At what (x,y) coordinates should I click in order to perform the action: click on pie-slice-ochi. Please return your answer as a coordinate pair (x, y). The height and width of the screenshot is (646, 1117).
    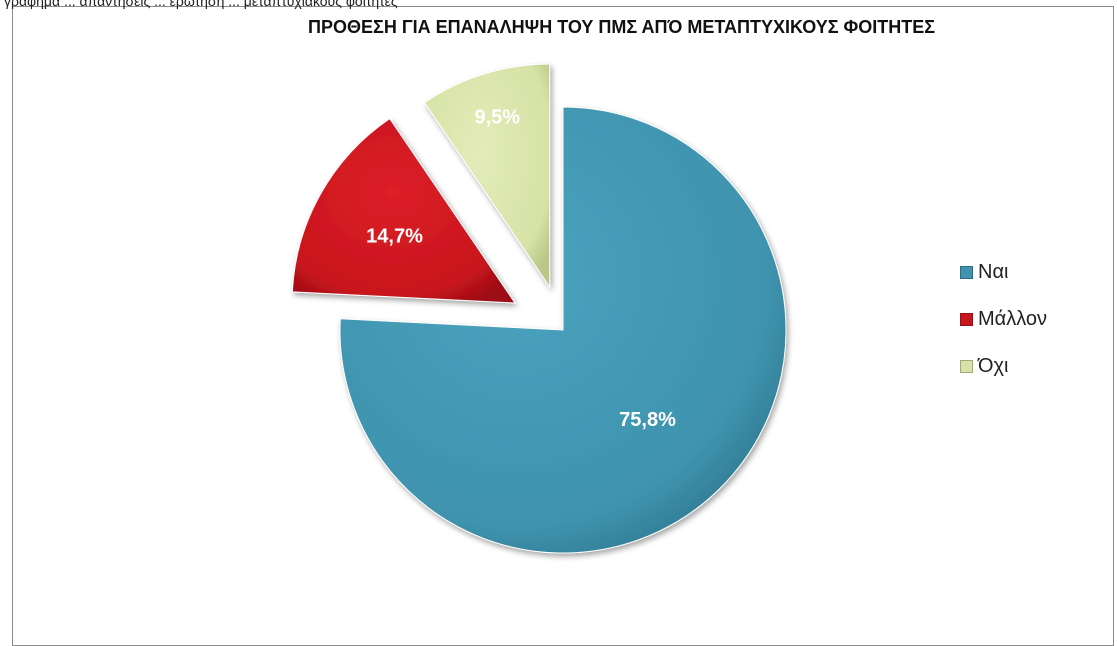
    Looking at the image, I should click on (487, 176).